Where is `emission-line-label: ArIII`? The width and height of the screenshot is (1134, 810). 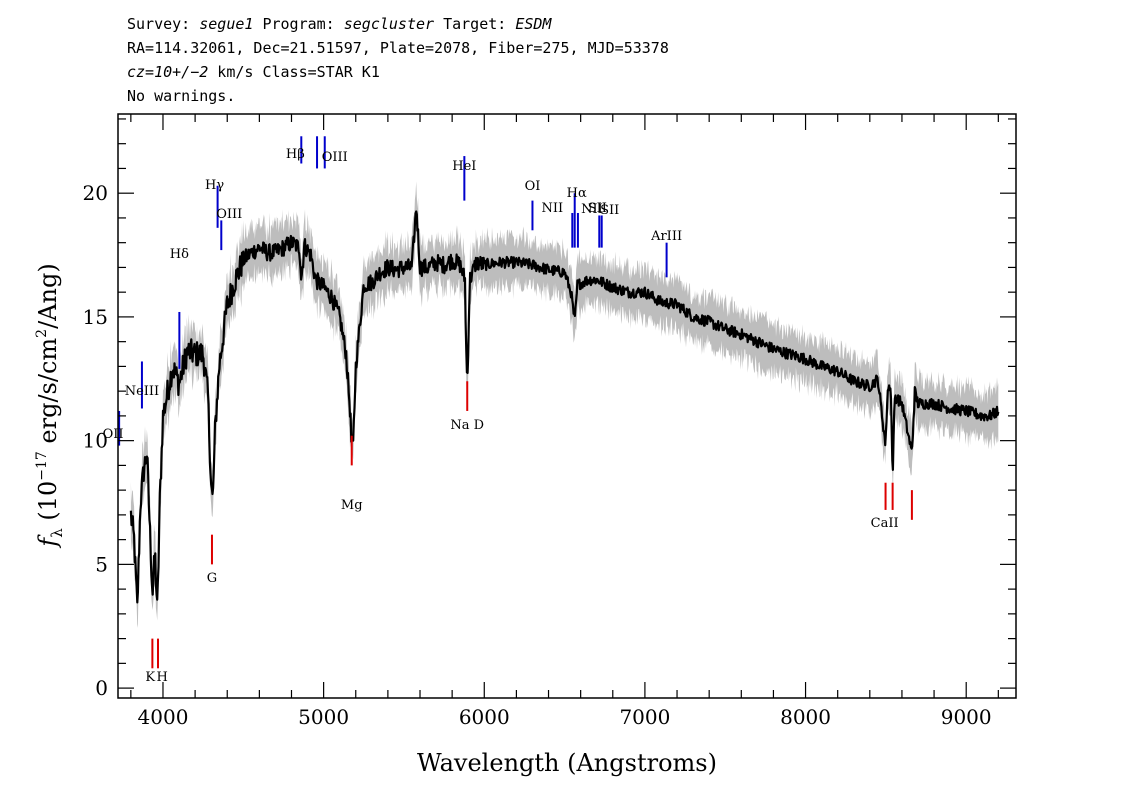 emission-line-label: ArIII is located at coordinates (666, 236).